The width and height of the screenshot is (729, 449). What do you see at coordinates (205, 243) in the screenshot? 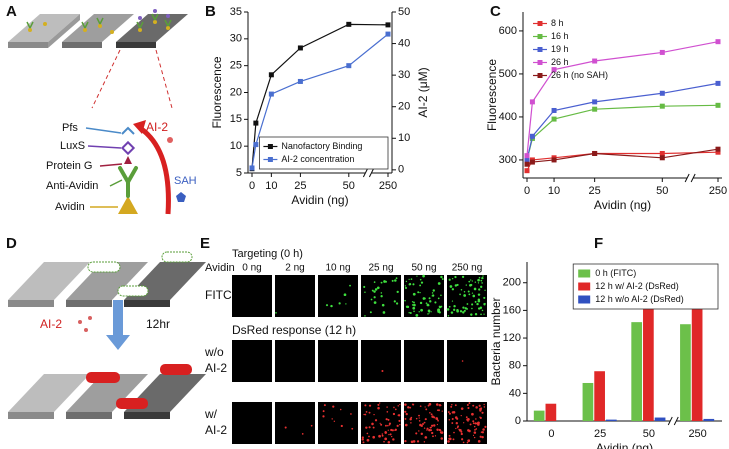
I see `panel-label: E` at bounding box center [205, 243].